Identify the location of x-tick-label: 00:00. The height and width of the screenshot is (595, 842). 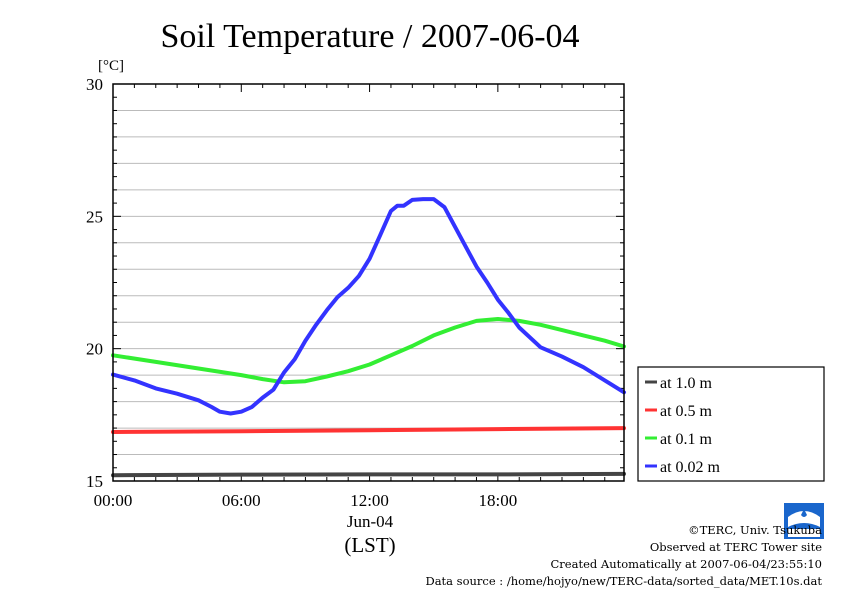
(113, 500).